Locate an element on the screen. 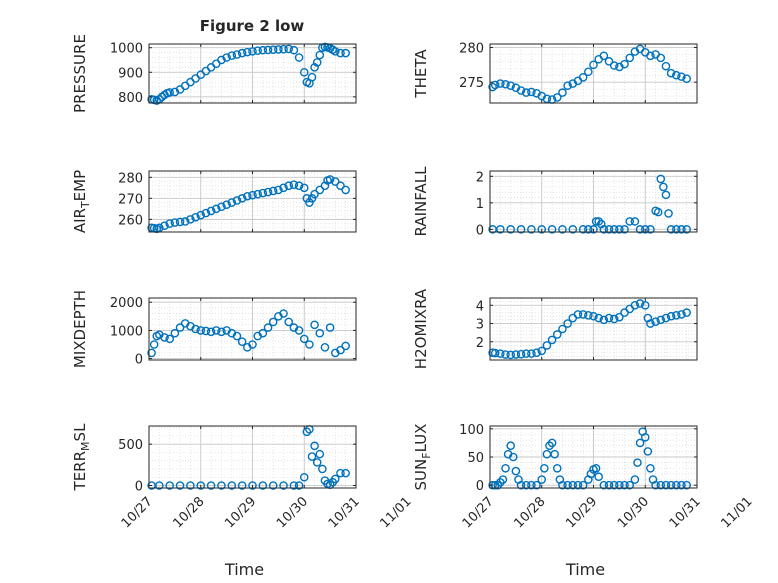  y-tick-label: 100 is located at coordinates (471, 430).